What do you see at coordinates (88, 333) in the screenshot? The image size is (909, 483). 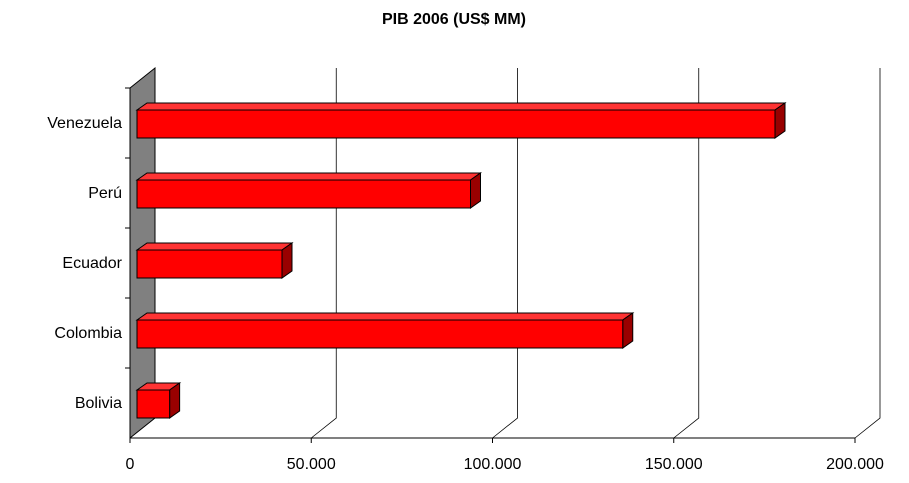 I see `y-tick-label: Colombia` at bounding box center [88, 333].